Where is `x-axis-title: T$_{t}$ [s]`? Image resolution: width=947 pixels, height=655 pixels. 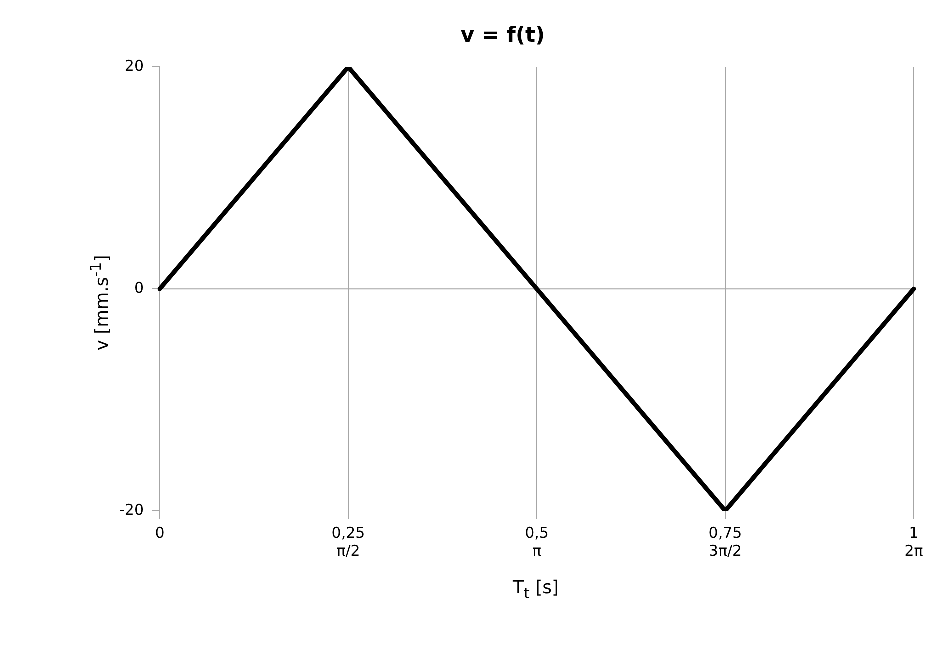
x-axis-title: T$_{t}$ [s] is located at coordinates (536, 590).